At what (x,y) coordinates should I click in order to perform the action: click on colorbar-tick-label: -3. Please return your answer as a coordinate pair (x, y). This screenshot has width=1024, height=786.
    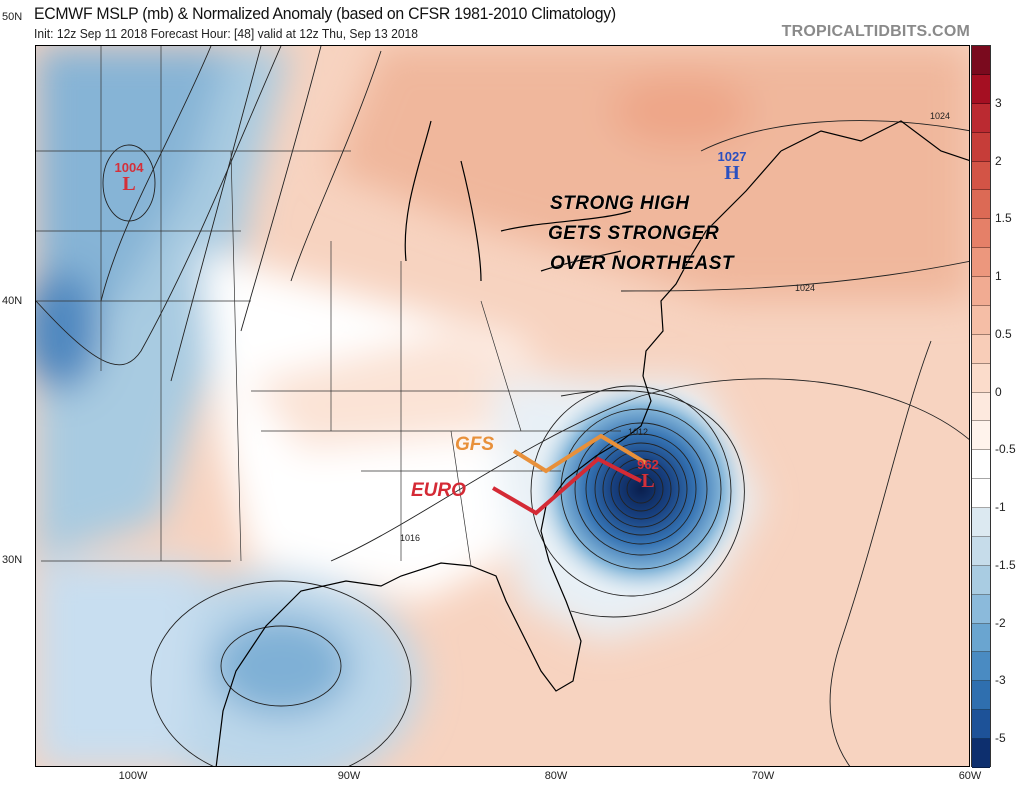
    Looking at the image, I should click on (1000, 680).